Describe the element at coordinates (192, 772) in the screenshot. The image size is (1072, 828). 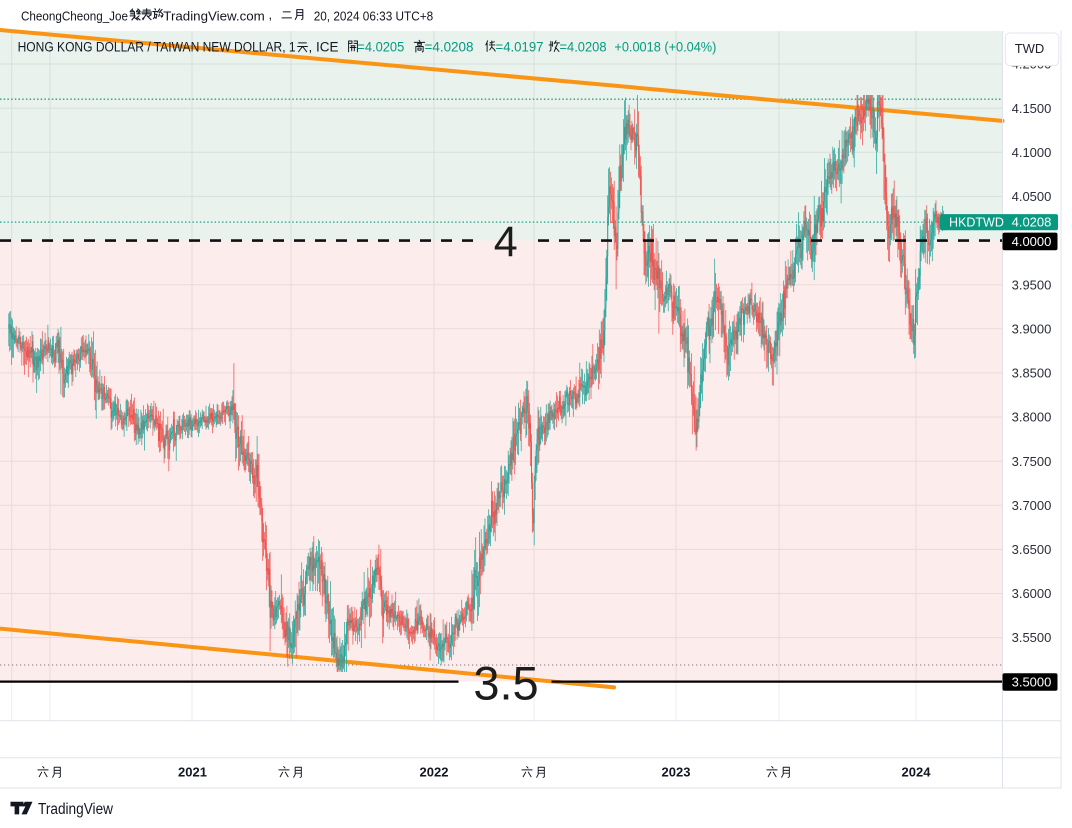
I see `svg-text: 2021` at that location.